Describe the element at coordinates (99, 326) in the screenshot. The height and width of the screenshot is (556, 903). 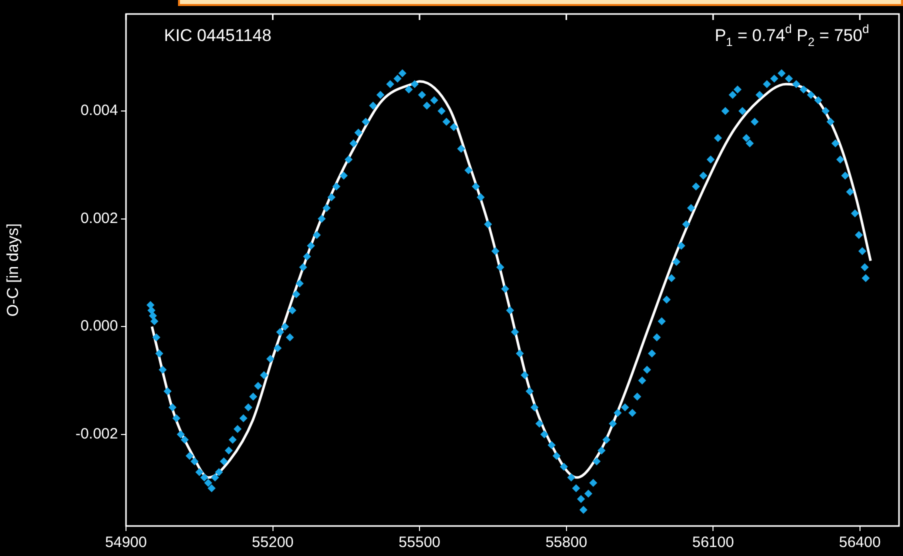
I see `y-tick-label: 0.000` at that location.